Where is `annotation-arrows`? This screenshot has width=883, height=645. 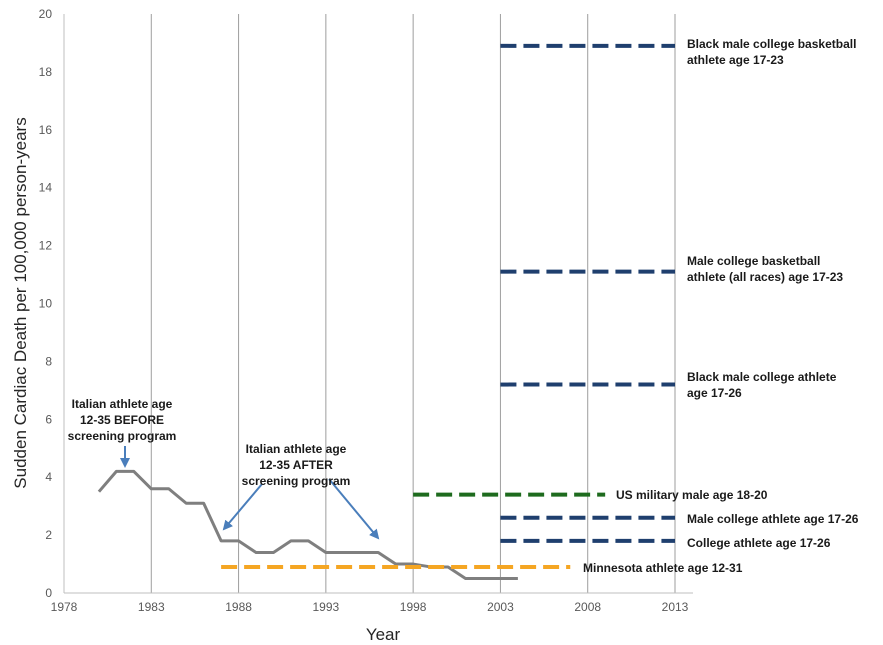 annotation-arrows is located at coordinates (250, 493).